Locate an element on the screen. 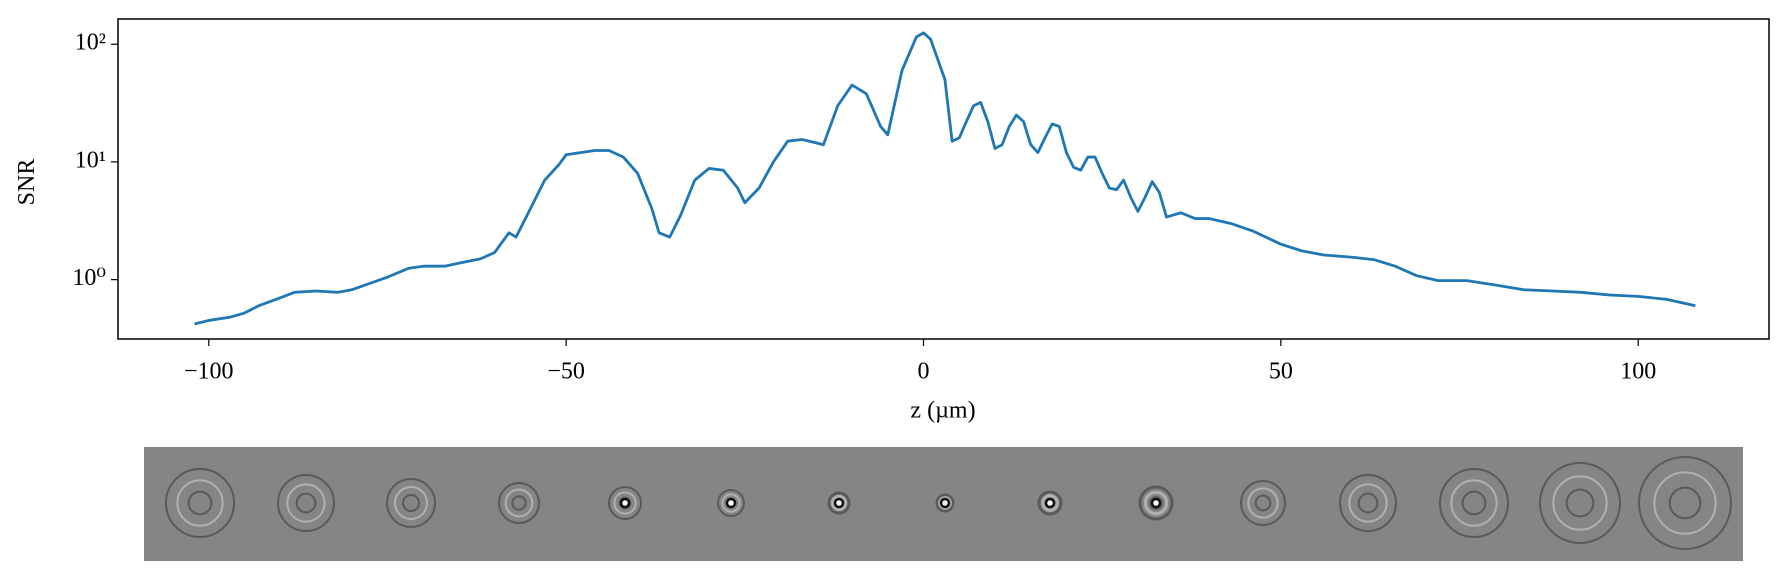 The image size is (1780, 584). y-axis-label: SNR is located at coordinates (27, 182).